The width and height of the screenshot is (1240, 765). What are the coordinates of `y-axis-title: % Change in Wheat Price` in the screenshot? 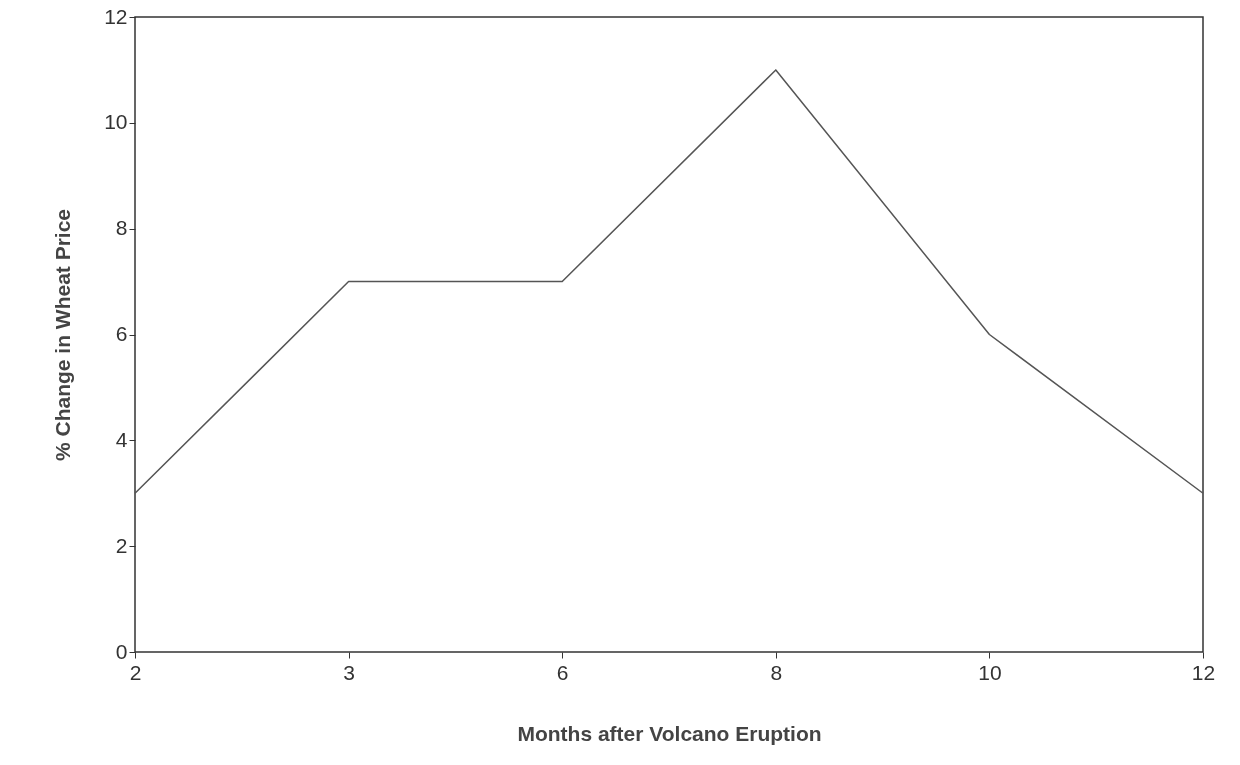 It's located at (63, 335).